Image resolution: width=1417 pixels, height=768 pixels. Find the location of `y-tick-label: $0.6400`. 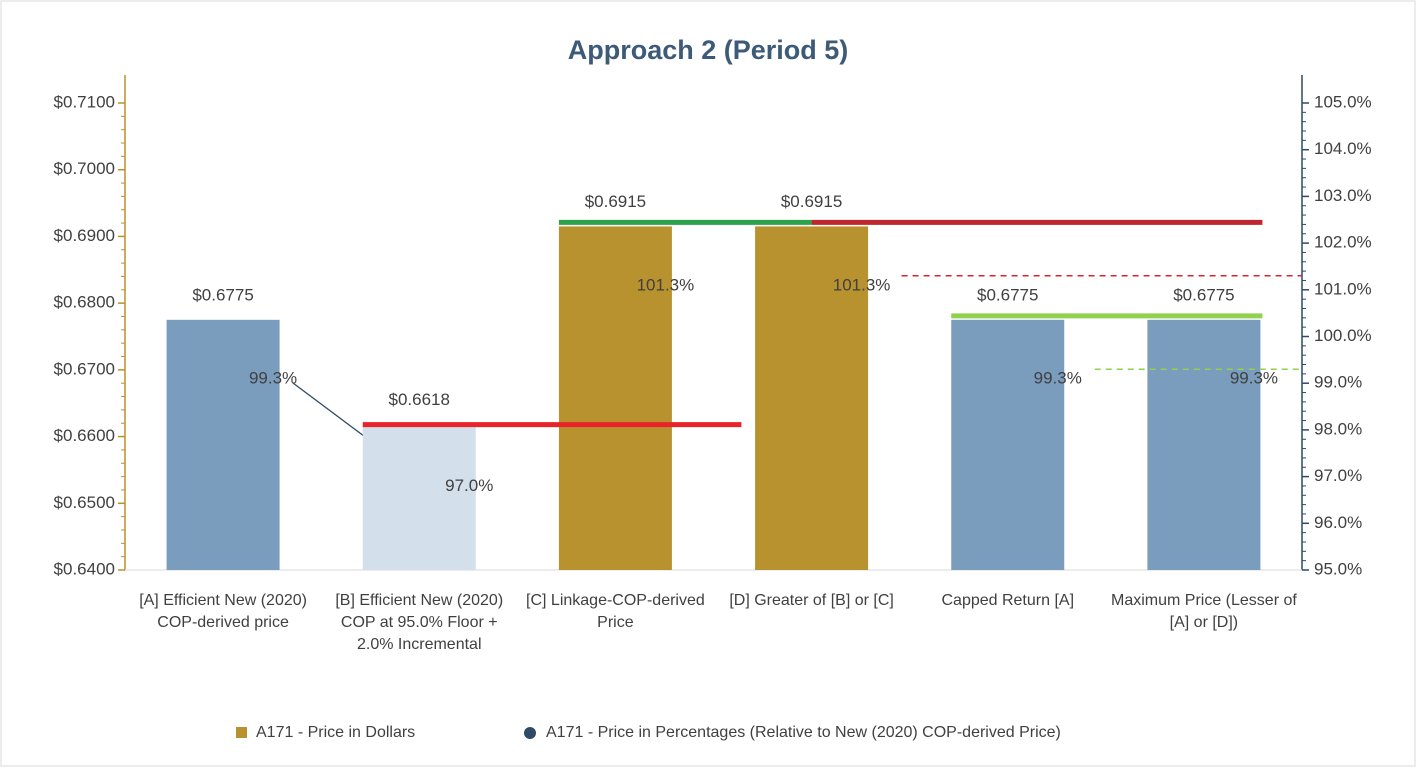

y-tick-label: $0.6400 is located at coordinates (84, 568).